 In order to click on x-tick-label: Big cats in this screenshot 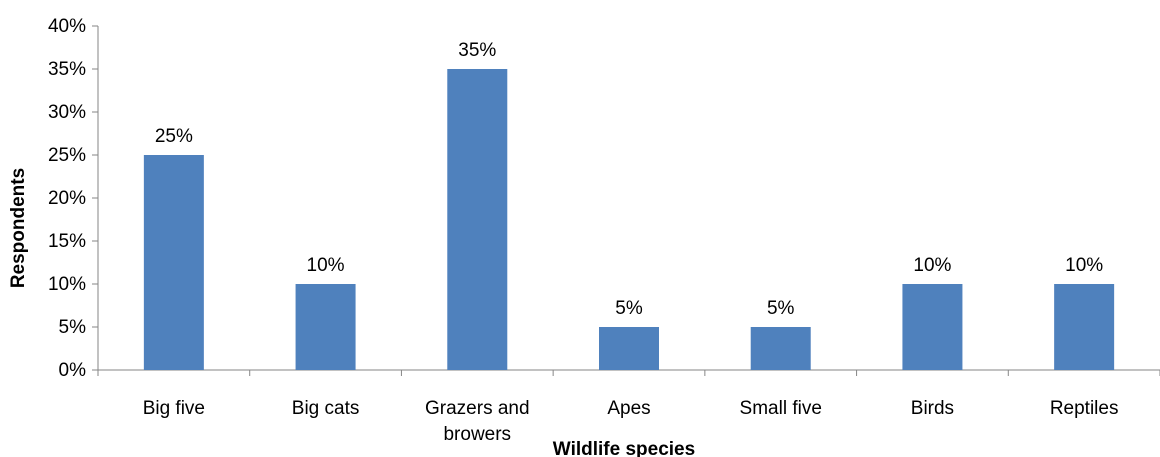, I will do `click(326, 408)`.